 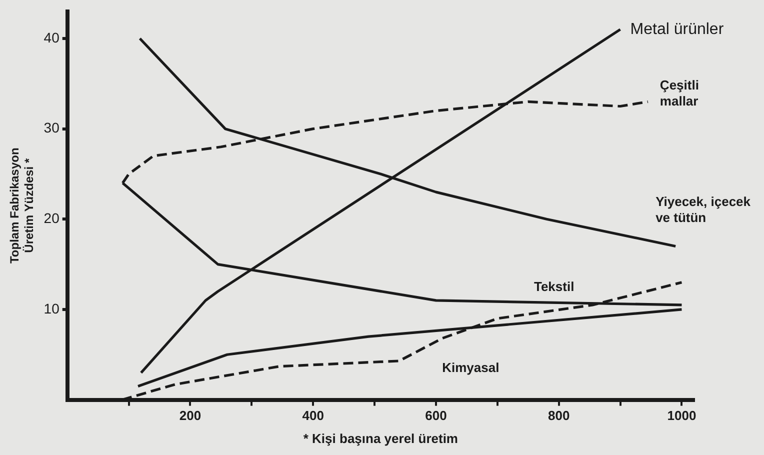 I want to click on series-label: Yiyecek, içecek ve tütün, so click(x=704, y=209).